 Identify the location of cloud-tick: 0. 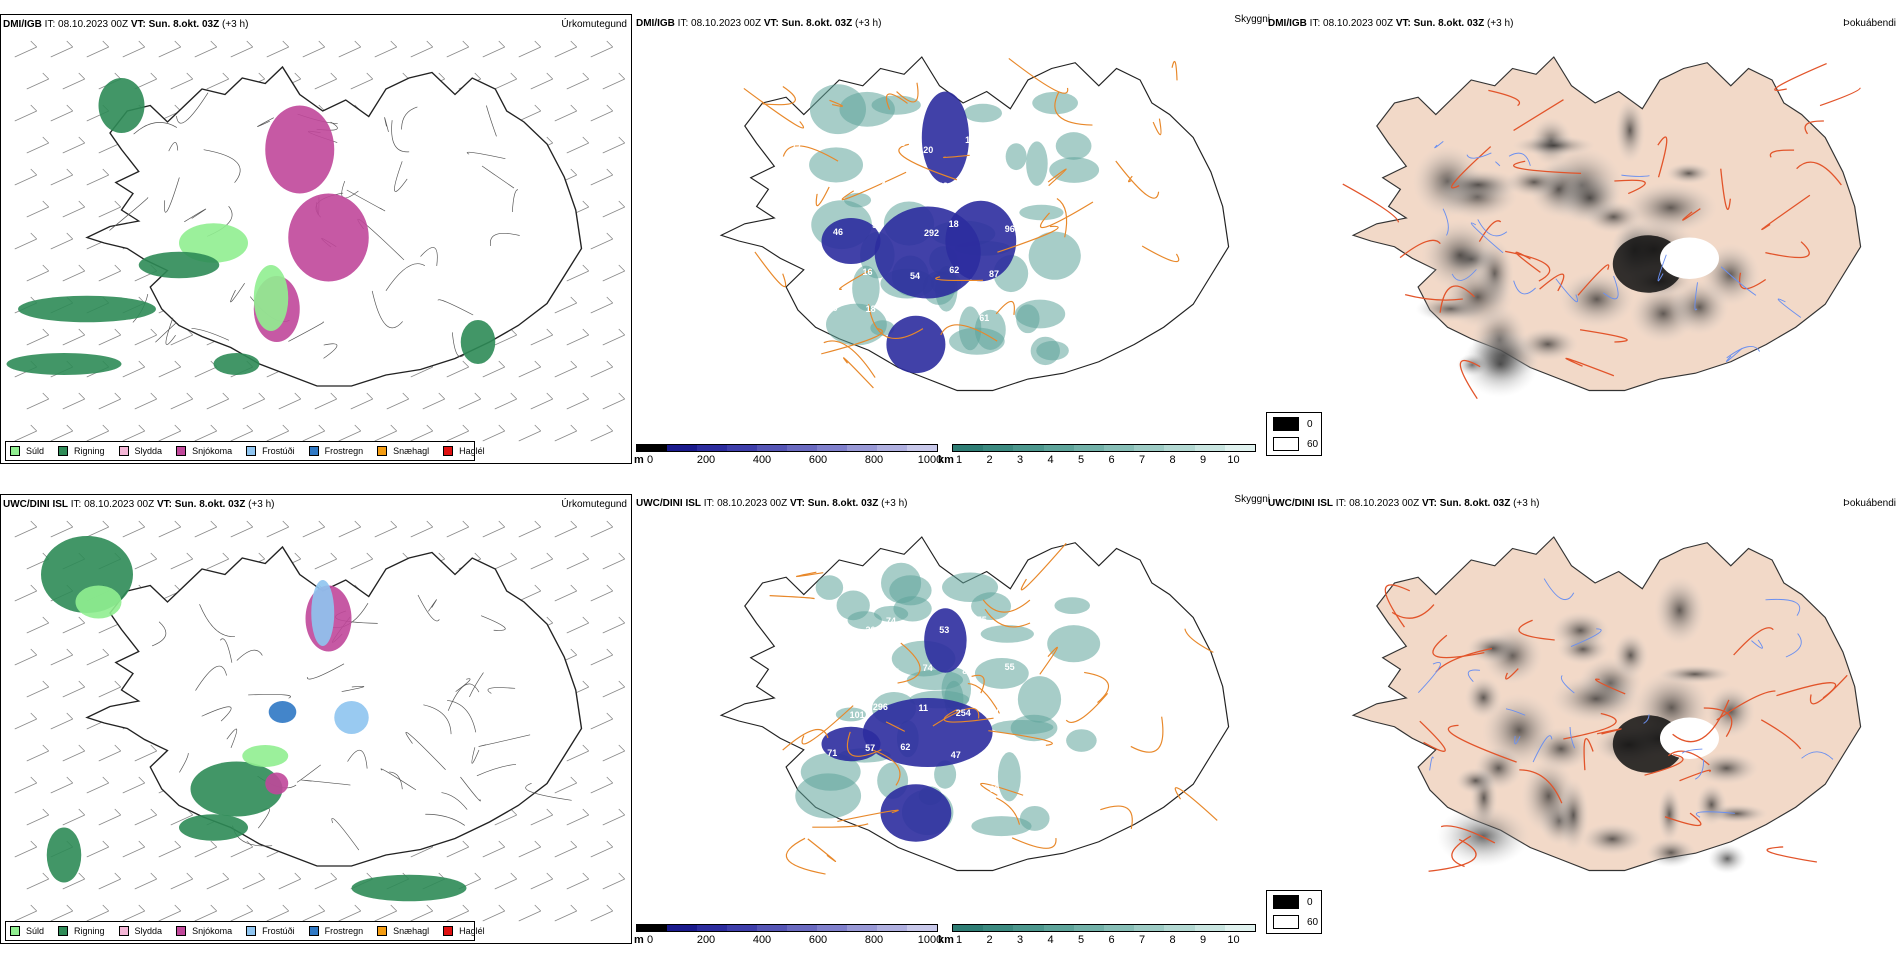
(650, 460).